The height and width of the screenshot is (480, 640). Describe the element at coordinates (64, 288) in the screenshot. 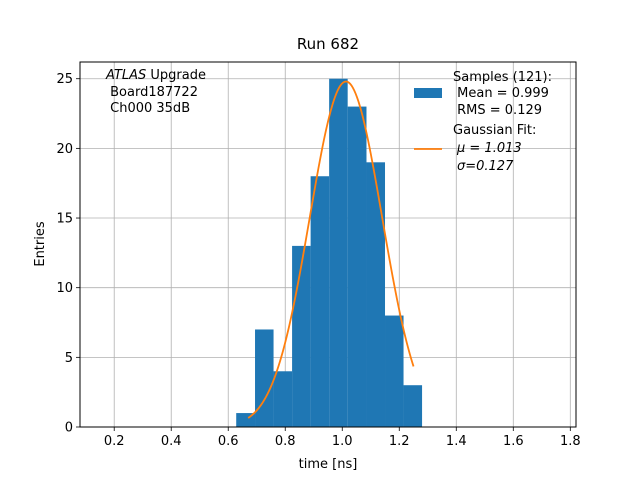

I see `y-tick-label: 10` at that location.